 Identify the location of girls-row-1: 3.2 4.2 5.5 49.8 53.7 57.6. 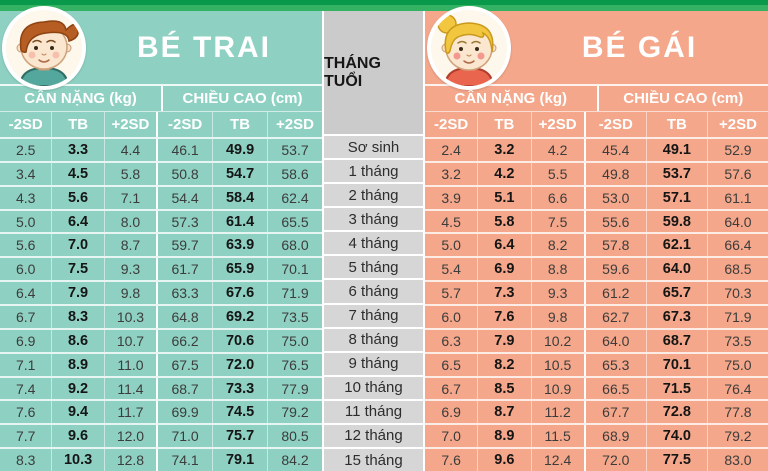
(596, 172).